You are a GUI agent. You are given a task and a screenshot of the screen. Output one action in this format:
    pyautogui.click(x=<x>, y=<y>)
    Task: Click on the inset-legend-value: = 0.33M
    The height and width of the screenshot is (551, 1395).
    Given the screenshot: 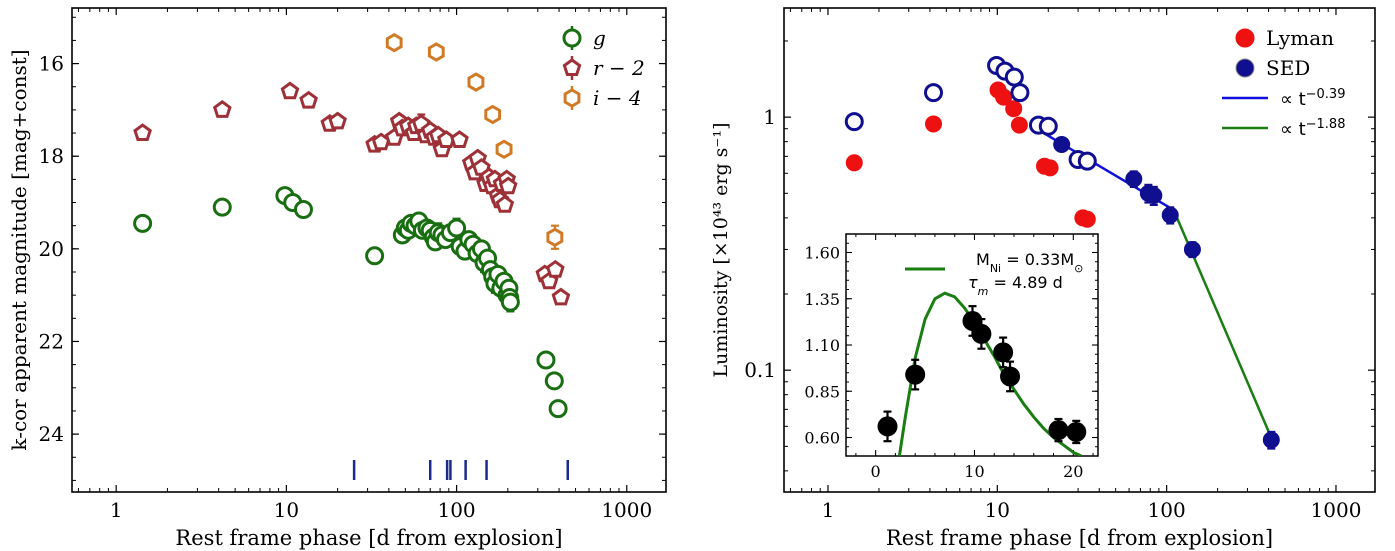 What is the action you would take?
    pyautogui.click(x=1037, y=259)
    